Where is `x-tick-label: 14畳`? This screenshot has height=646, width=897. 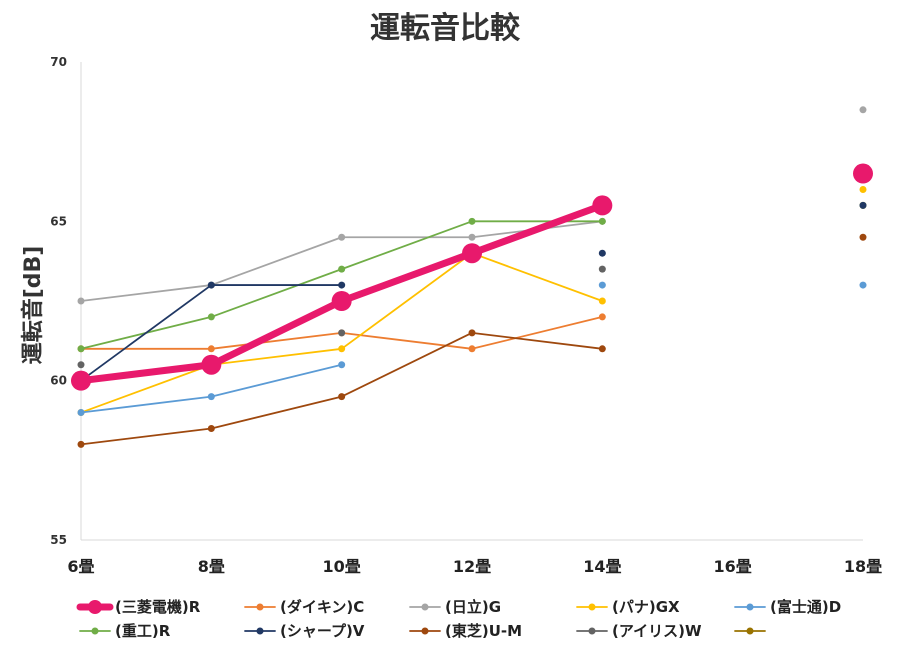
x-tick-label: 14畳 is located at coordinates (602, 566).